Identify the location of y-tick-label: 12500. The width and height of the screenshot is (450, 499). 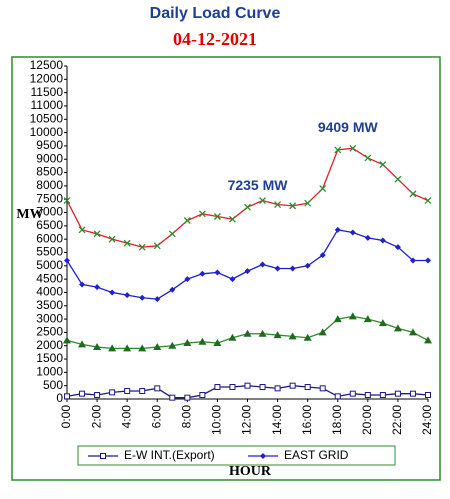
(47, 65).